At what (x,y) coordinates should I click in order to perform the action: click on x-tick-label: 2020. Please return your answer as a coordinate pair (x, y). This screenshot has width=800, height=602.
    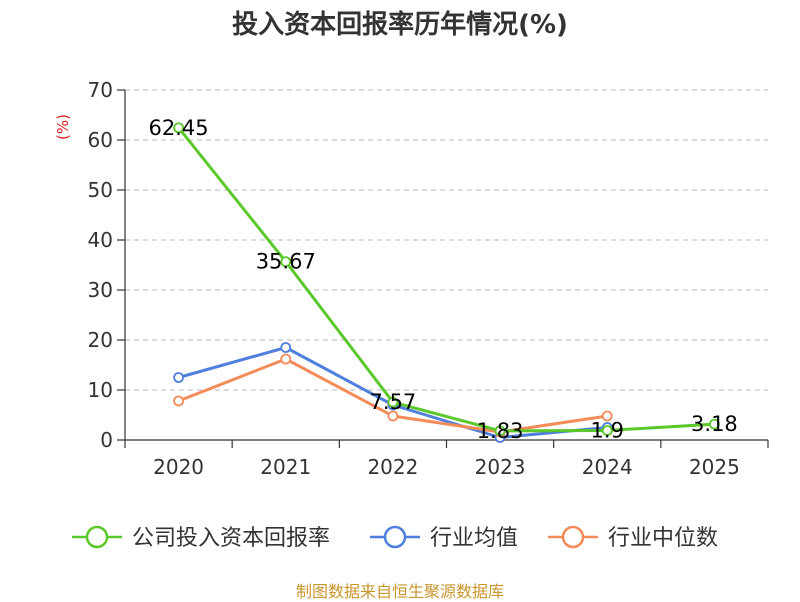
    Looking at the image, I should click on (178, 467).